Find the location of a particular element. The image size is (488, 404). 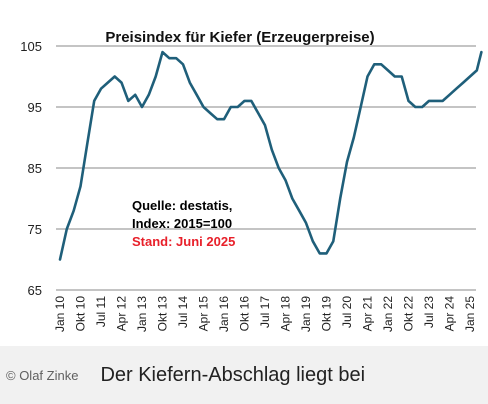

x-tick-label: Jul 20 is located at coordinates (347, 312).